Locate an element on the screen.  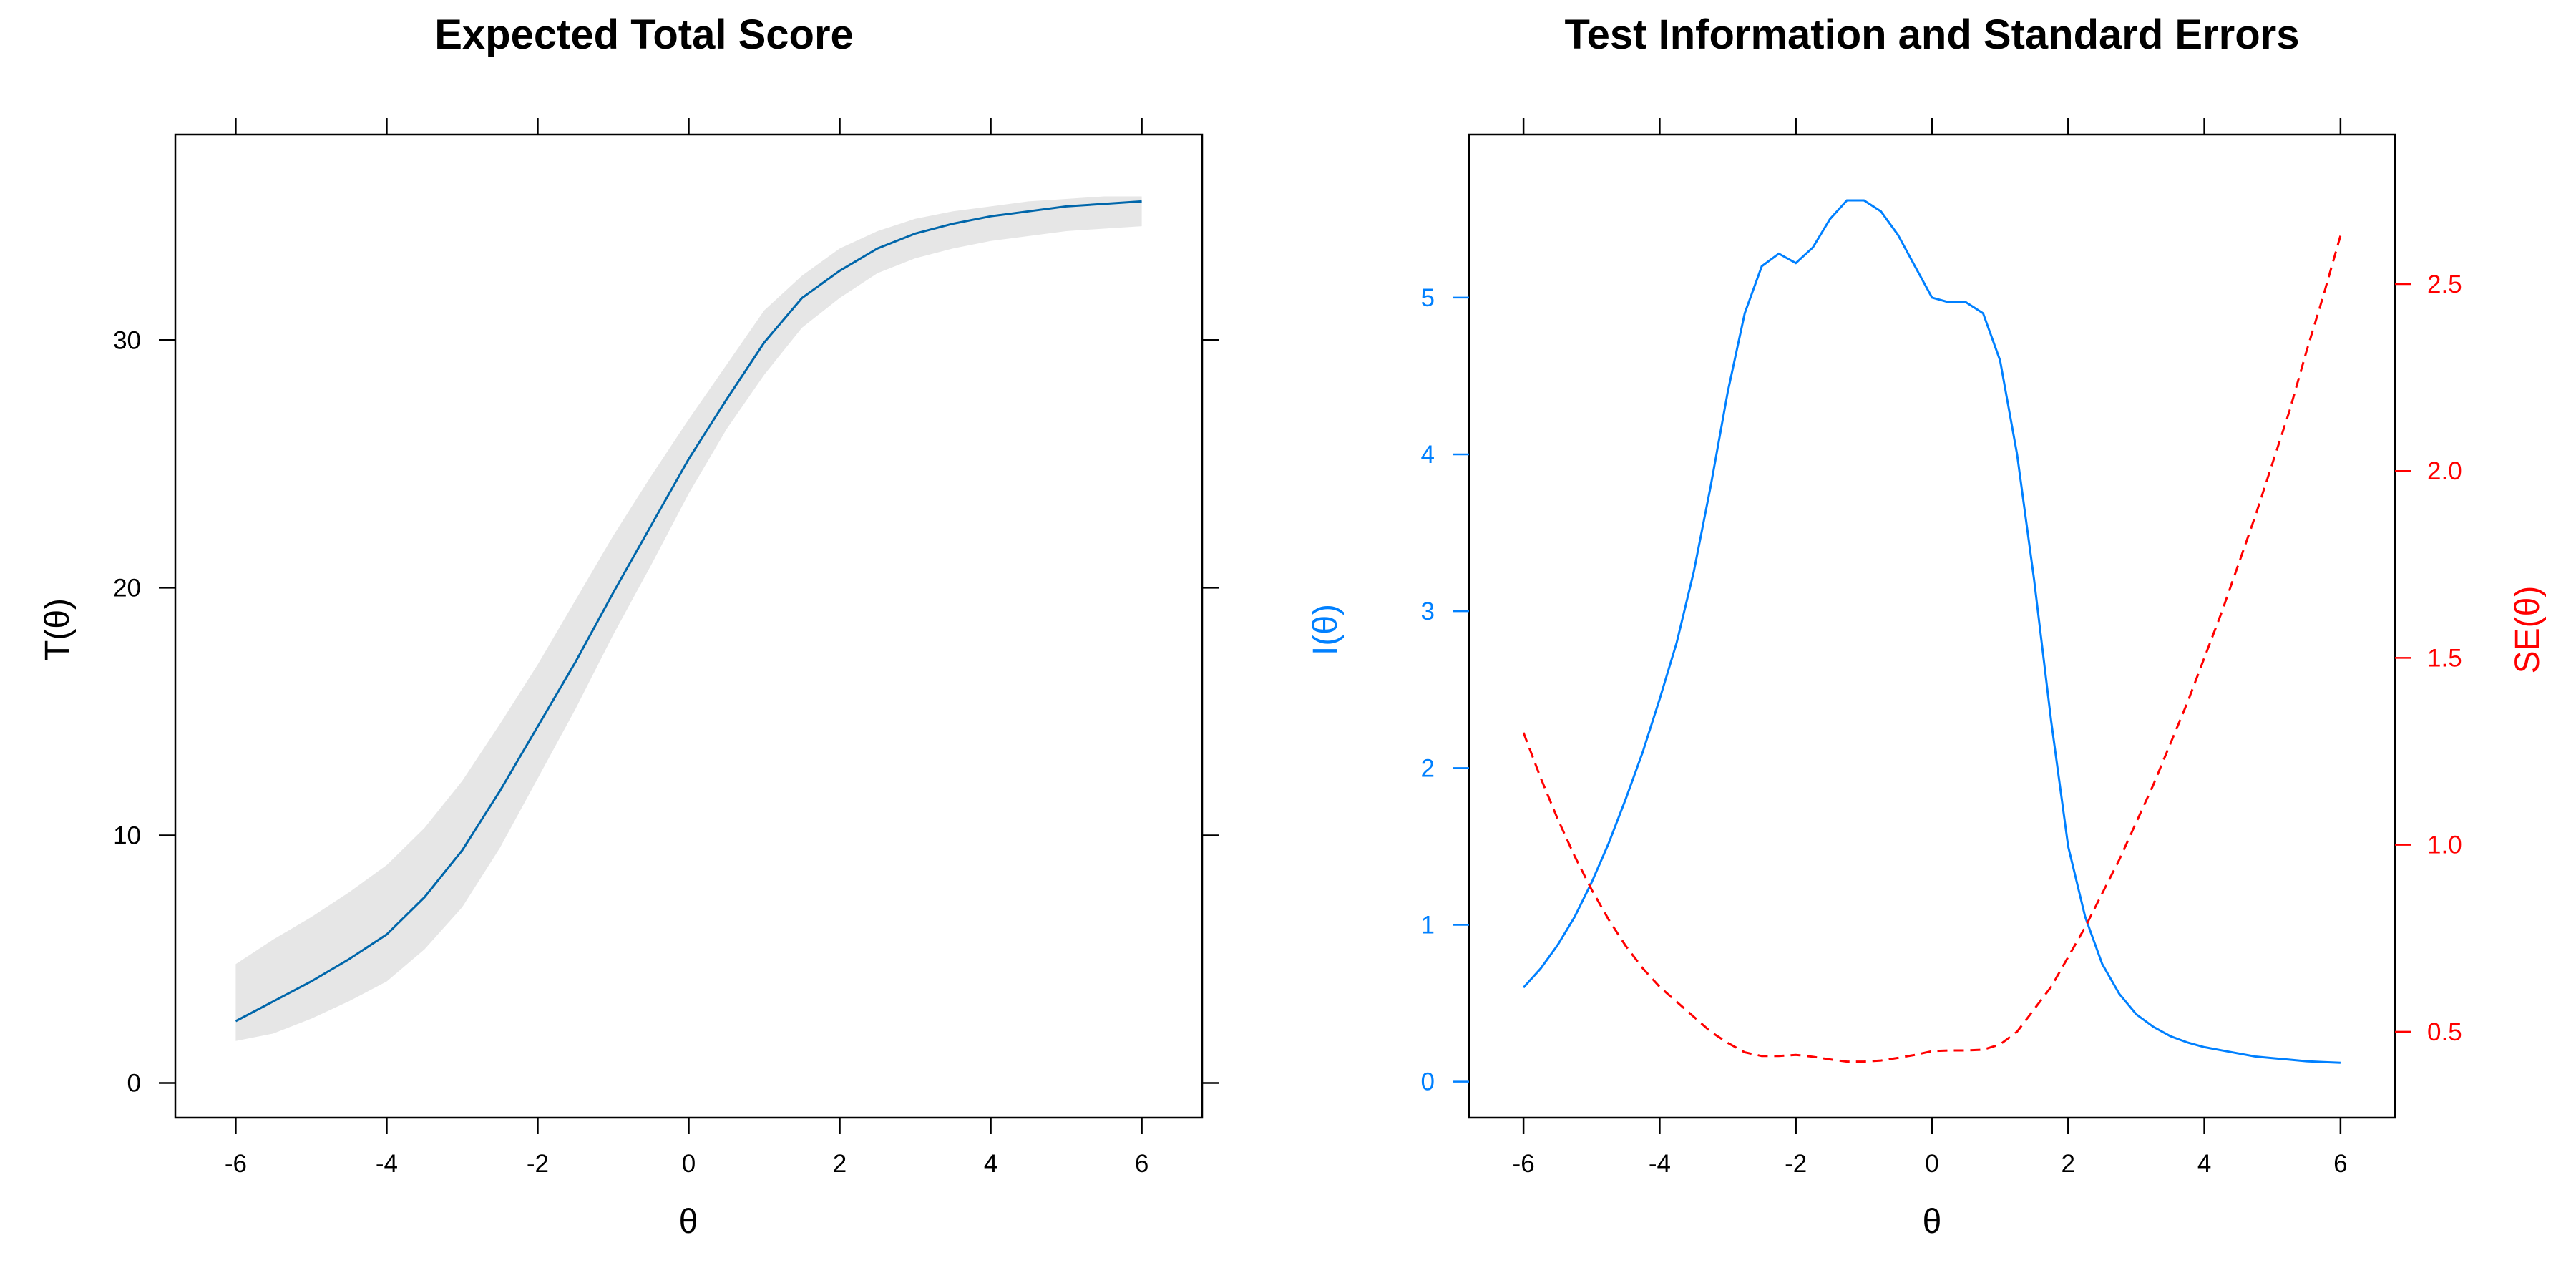
y-tick-label: 20 is located at coordinates (127, 588).